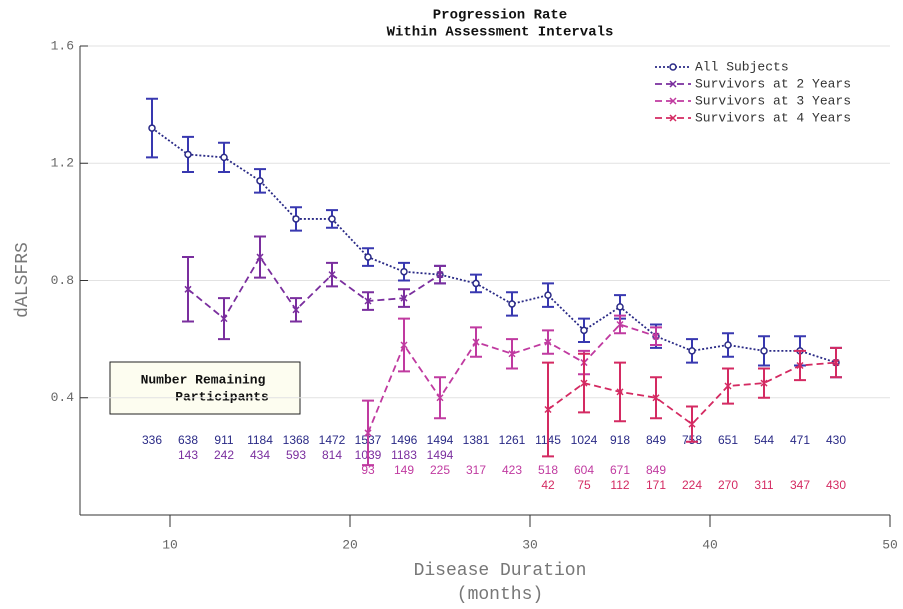  Describe the element at coordinates (728, 440) in the screenshot. I see `count-label: 651` at that location.